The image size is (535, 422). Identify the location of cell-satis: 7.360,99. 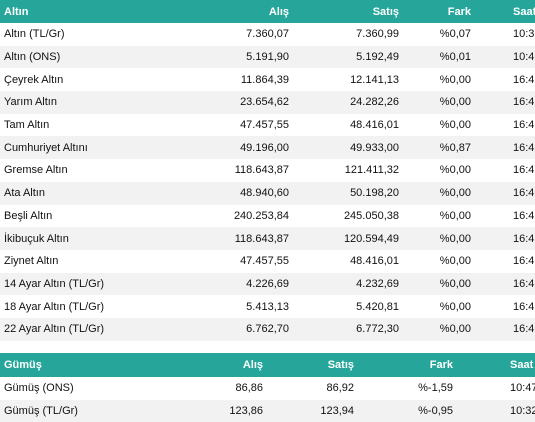
(377, 34).